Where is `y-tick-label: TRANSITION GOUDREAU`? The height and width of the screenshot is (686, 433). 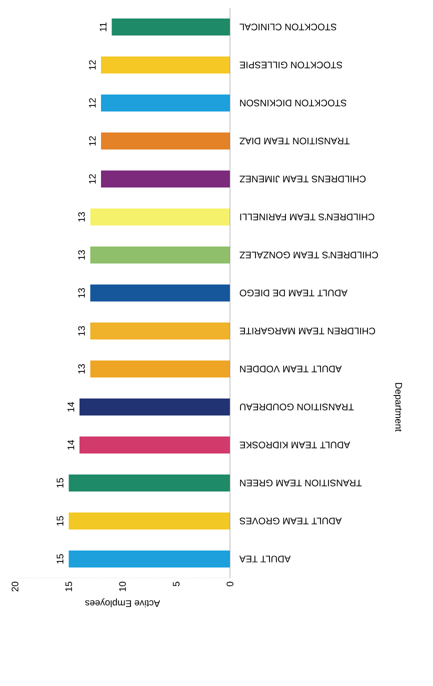 y-tick-label: TRANSITION GOUDREAU is located at coordinates (297, 407).